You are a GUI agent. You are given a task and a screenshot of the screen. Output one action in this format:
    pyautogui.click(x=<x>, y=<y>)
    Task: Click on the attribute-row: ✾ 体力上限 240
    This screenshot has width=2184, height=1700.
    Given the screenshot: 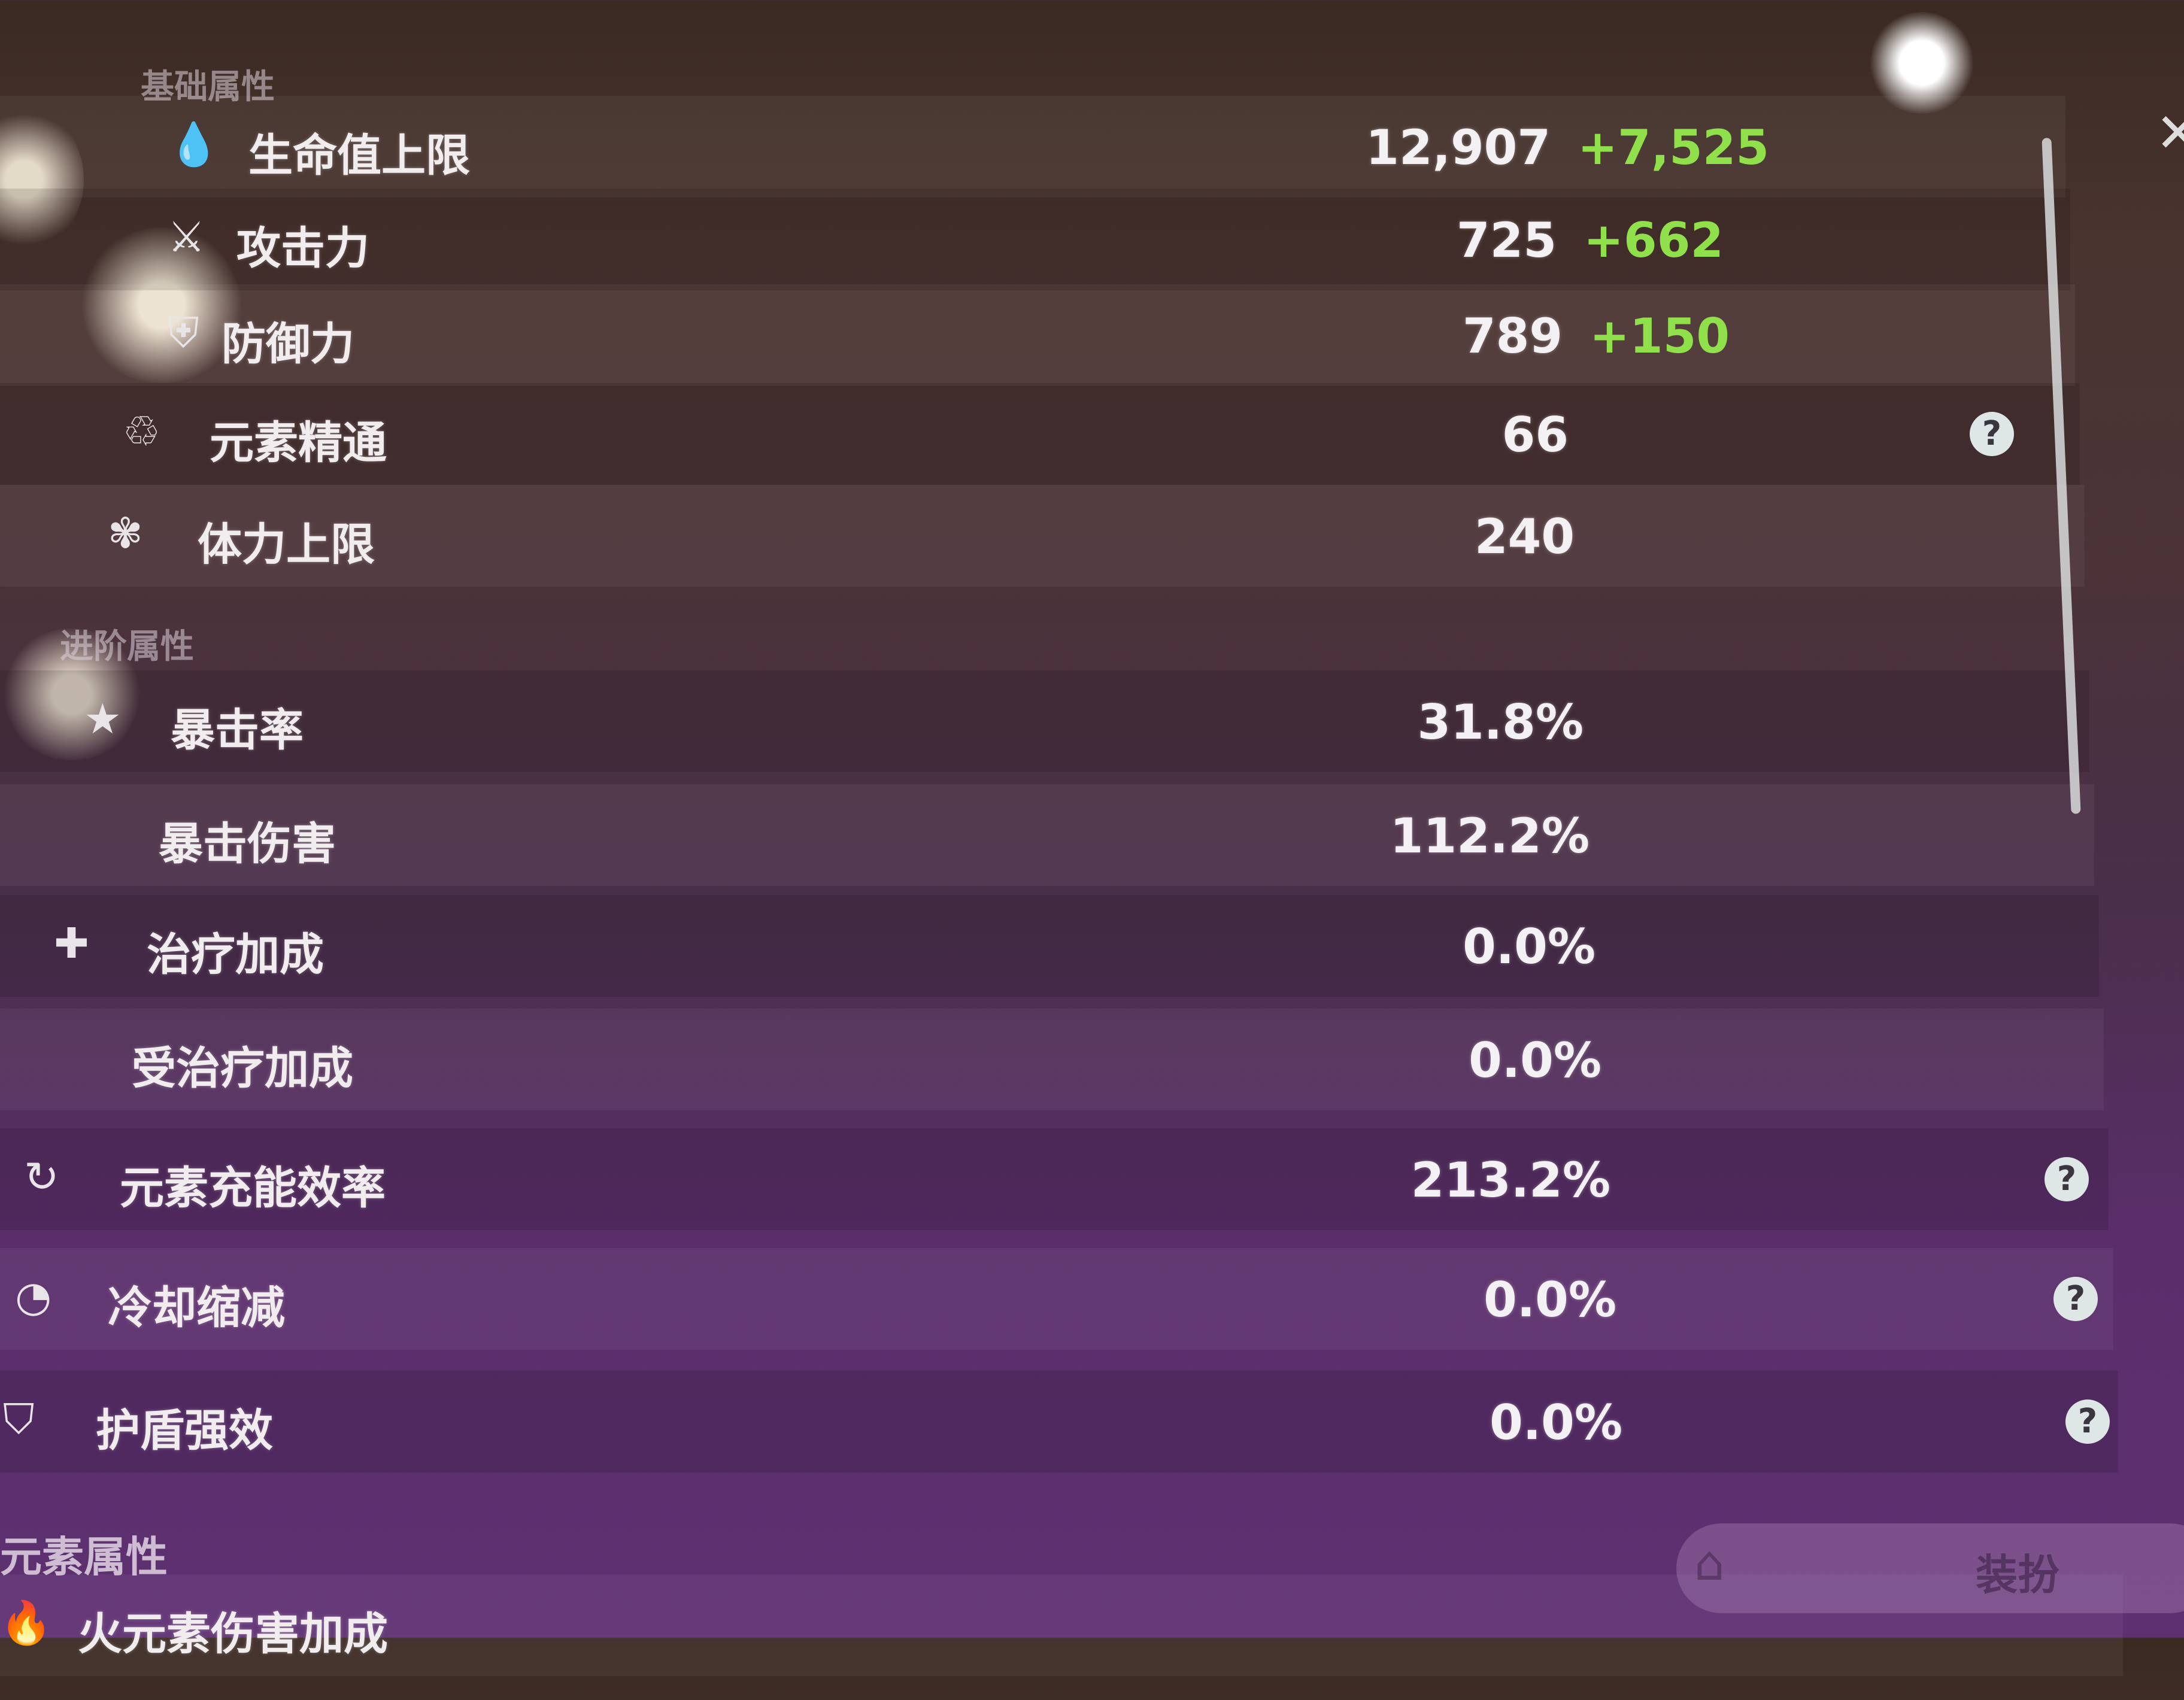 What is the action you would take?
    pyautogui.click(x=1092, y=560)
    